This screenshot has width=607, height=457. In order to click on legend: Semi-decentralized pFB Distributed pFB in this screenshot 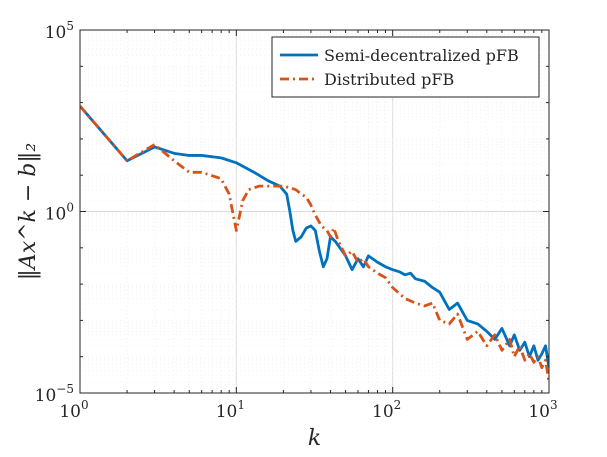, I will do `click(405, 67)`.